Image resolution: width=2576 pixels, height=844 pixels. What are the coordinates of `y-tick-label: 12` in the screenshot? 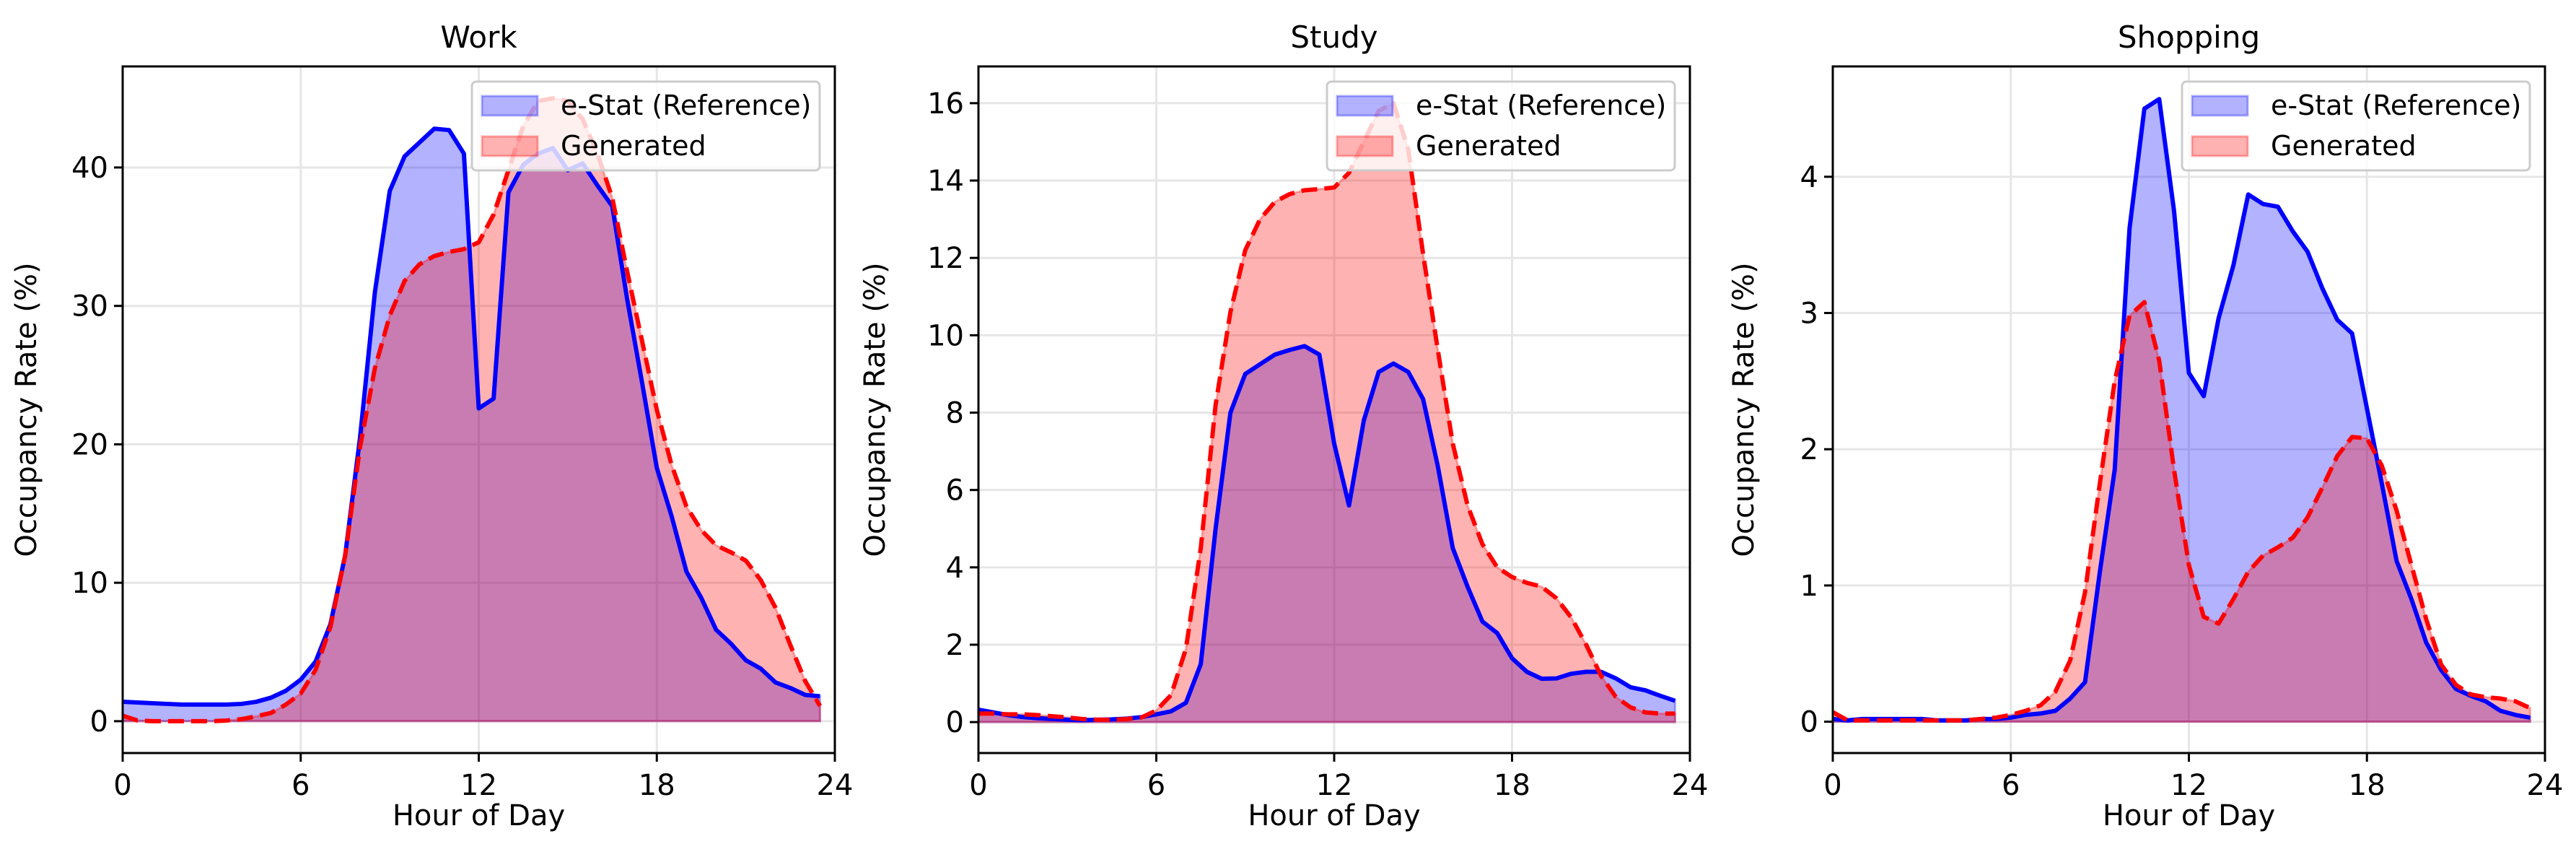 It's located at (945, 258).